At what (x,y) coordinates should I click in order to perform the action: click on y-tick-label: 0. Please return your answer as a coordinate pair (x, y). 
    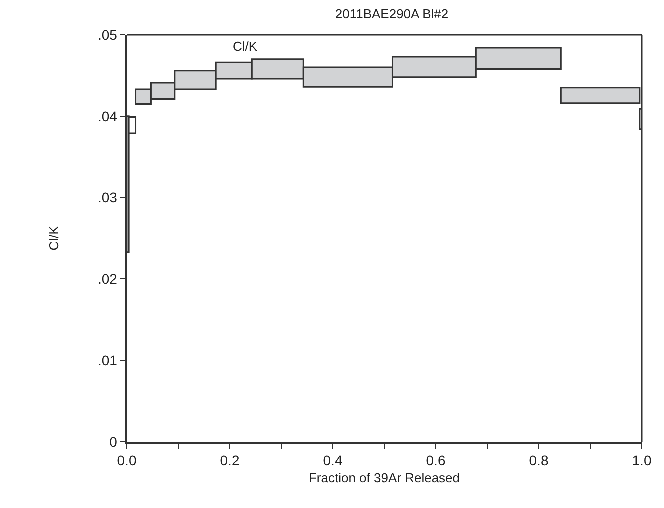
    Looking at the image, I should click on (114, 442).